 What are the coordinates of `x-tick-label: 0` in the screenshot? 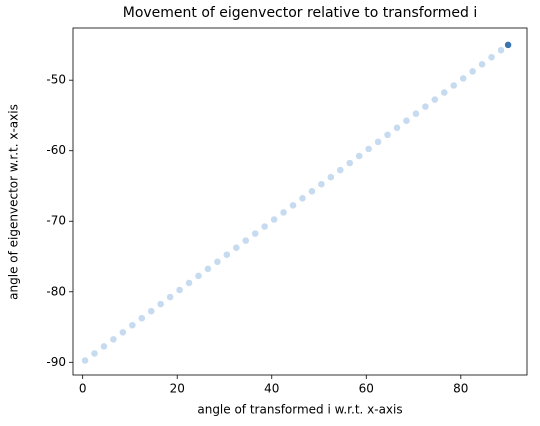 It's located at (83, 389).